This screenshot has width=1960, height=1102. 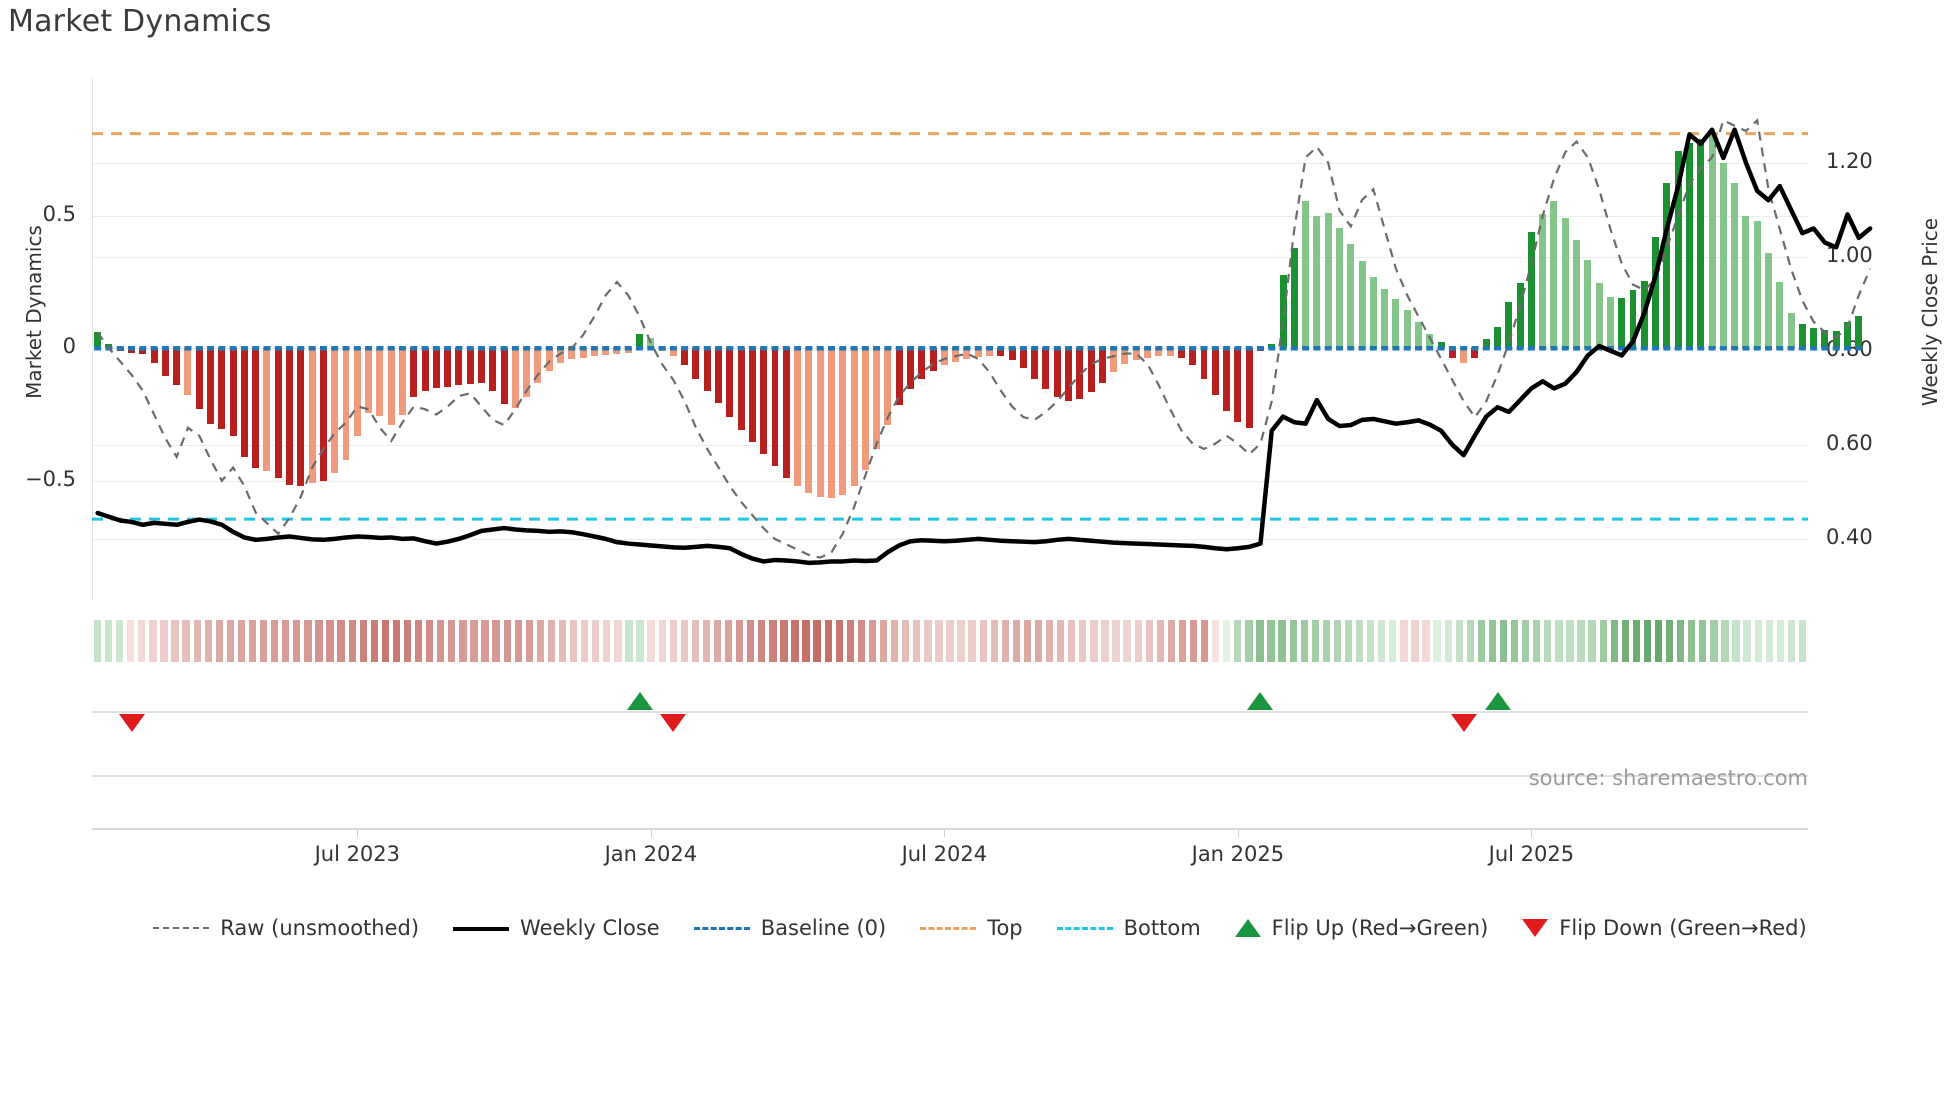 I want to click on legend-item: Raw (unsmoothed), so click(x=286, y=928).